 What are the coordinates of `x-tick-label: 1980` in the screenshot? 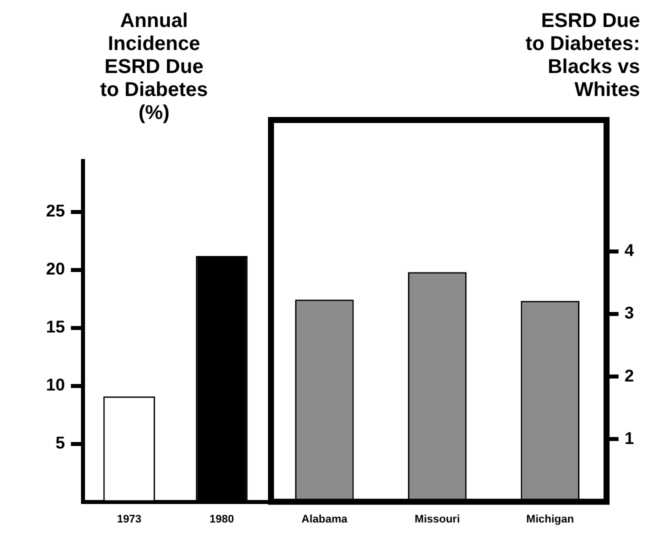 It's located at (221, 519).